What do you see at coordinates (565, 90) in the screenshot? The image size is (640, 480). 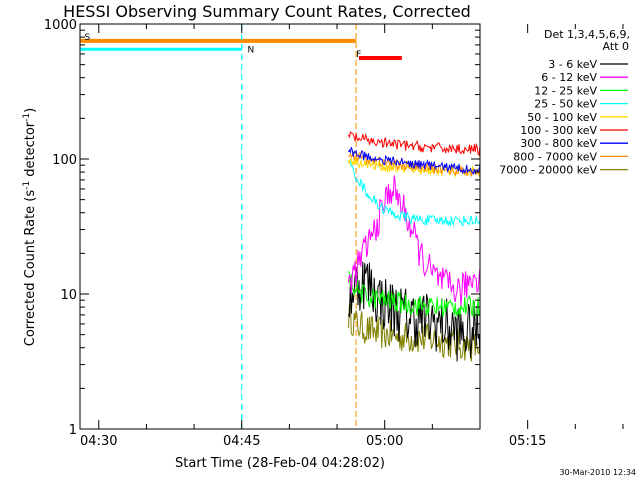 I see `legend-label: 12 - 25 keV` at bounding box center [565, 90].